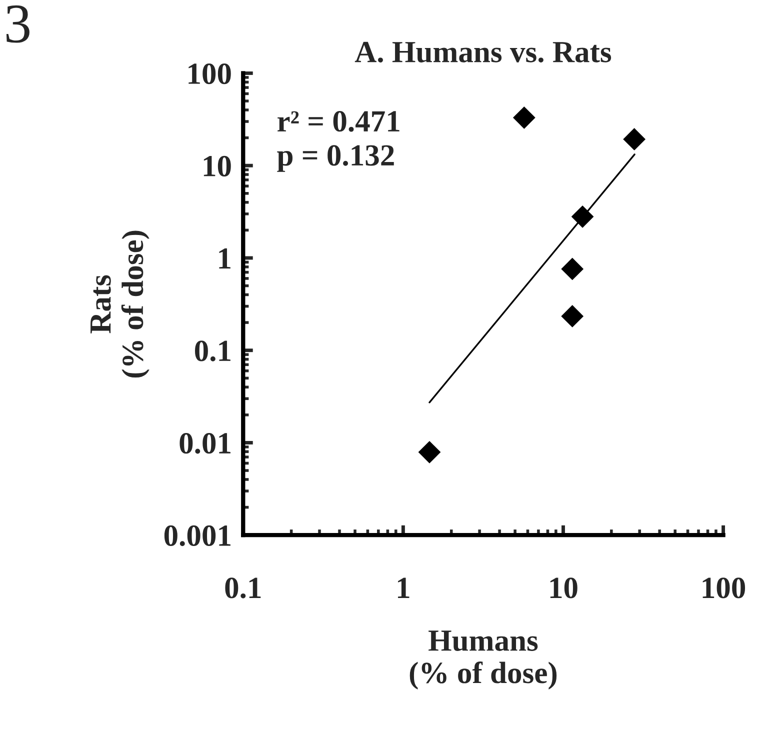 The image size is (767, 732). Describe the element at coordinates (209, 73) in the screenshot. I see `y-tick-label: 100` at that location.